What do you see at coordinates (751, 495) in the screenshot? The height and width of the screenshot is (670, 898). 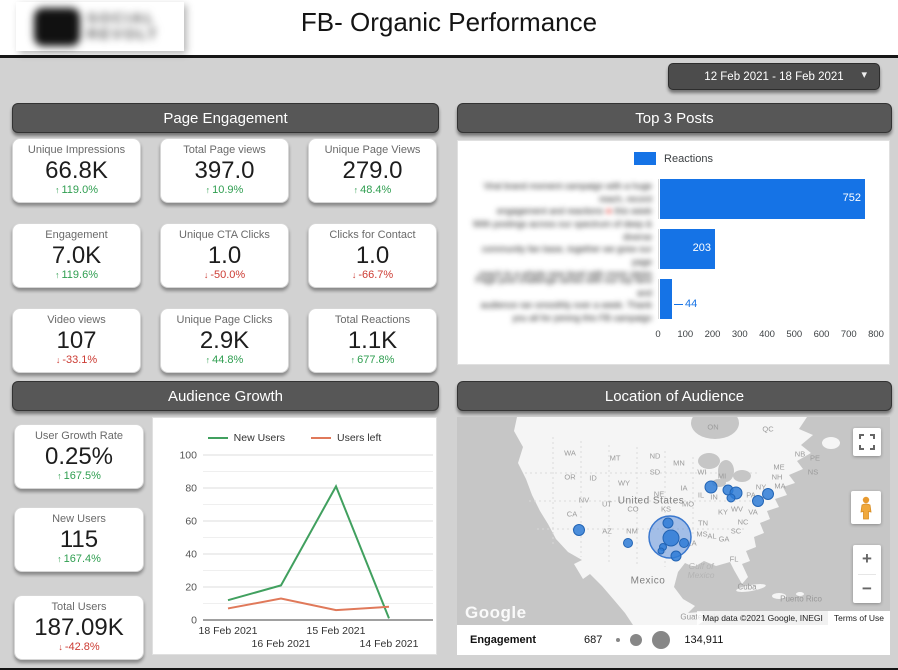 I see `map-label: PA` at bounding box center [751, 495].